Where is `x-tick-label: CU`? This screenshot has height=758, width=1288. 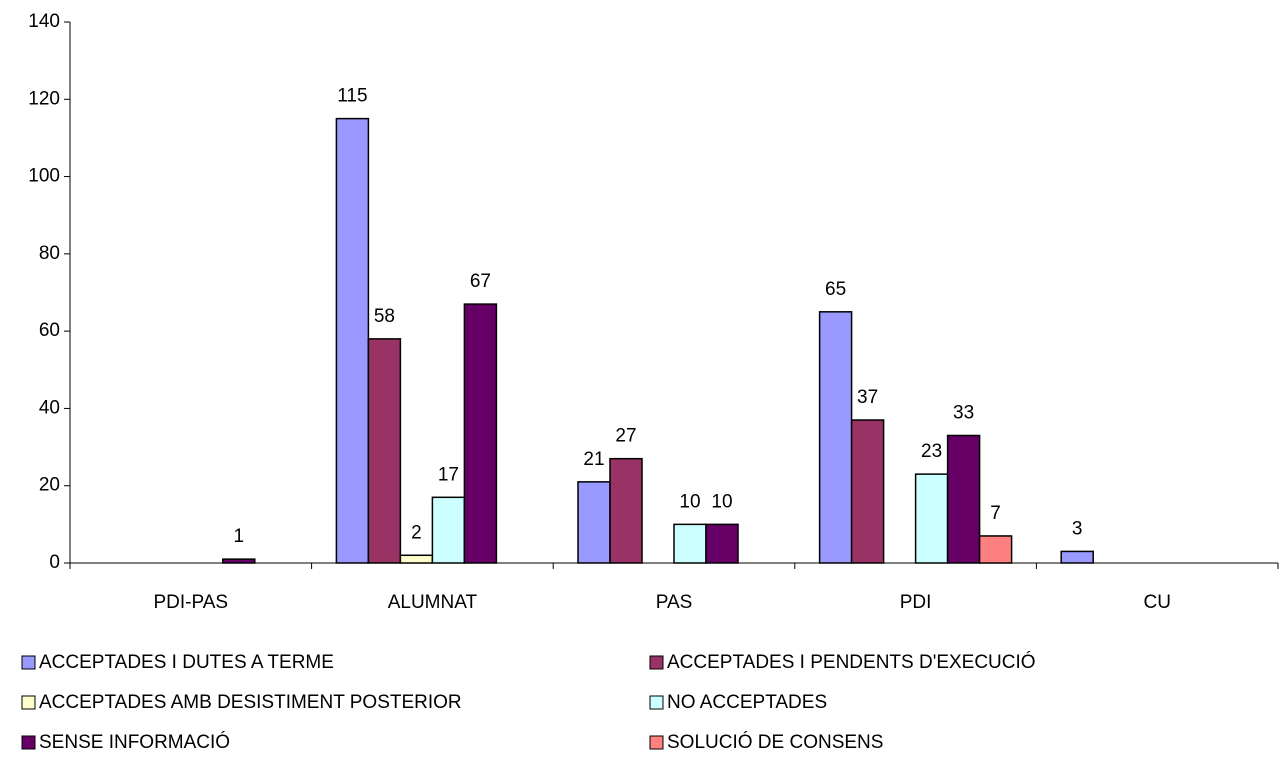 x-tick-label: CU is located at coordinates (1156, 602).